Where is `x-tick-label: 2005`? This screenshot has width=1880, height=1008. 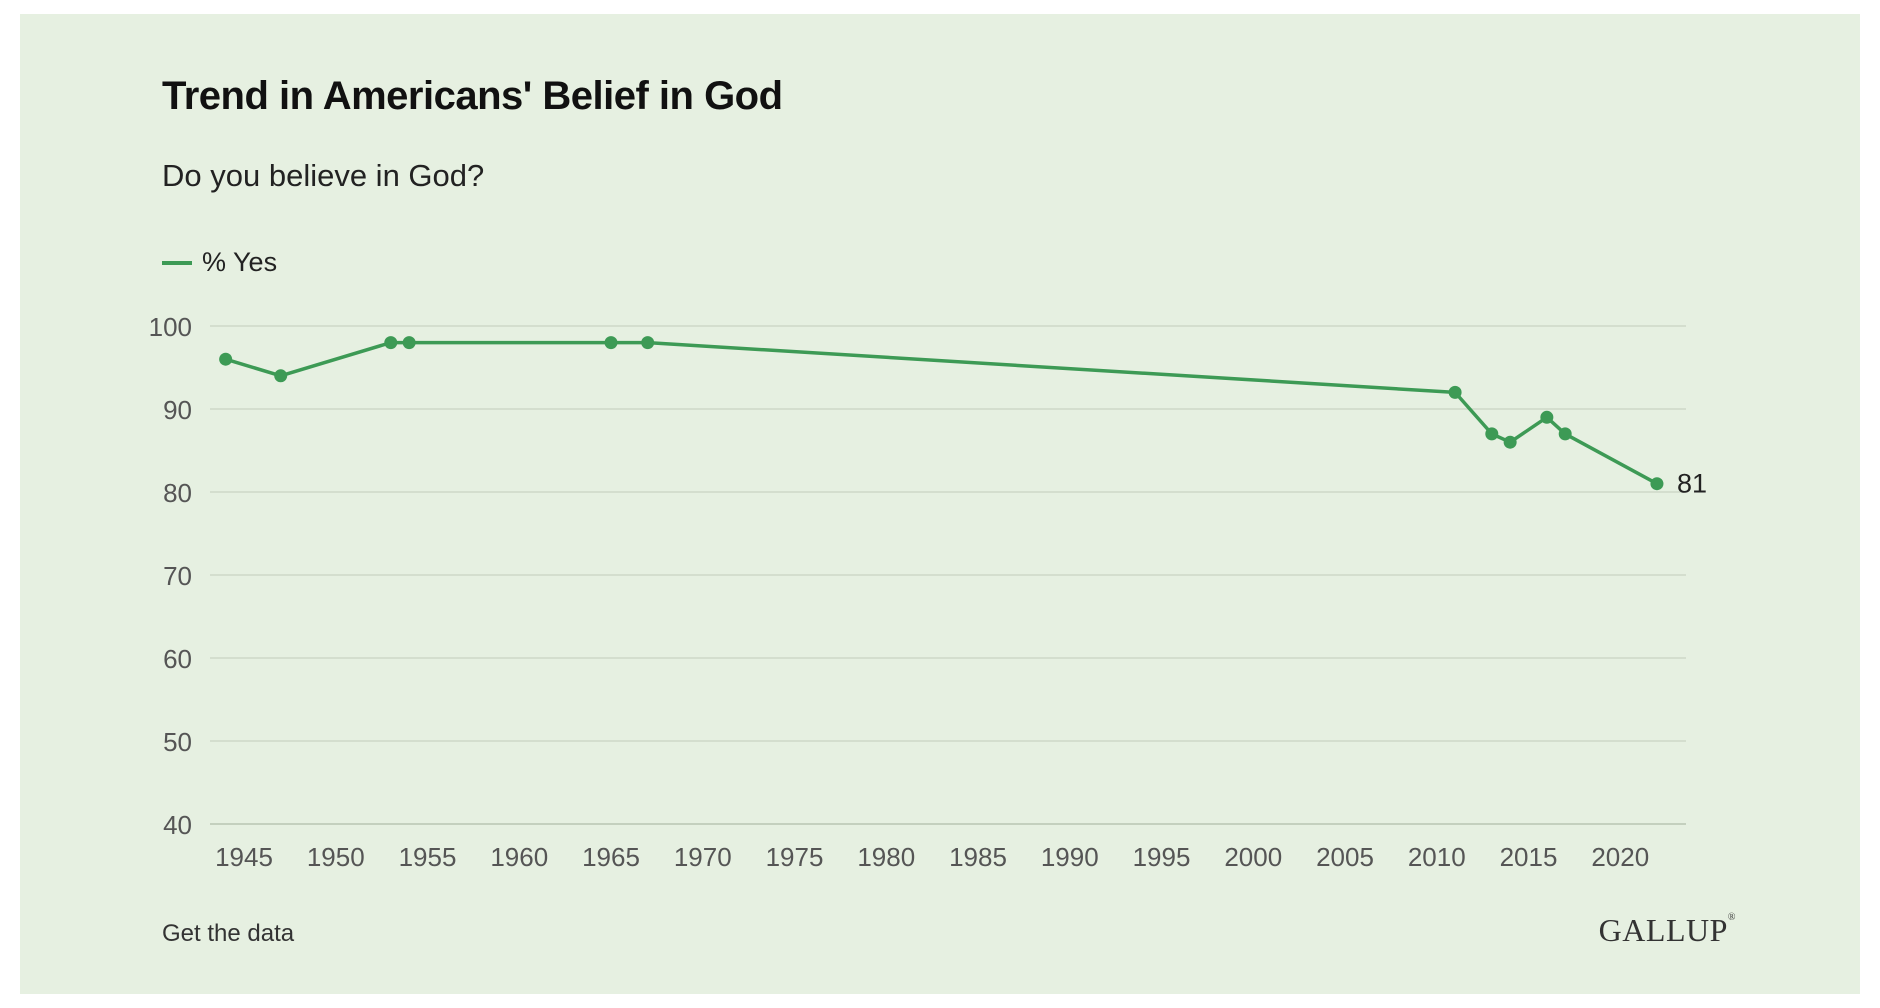 x-tick-label: 2005 is located at coordinates (1345, 857).